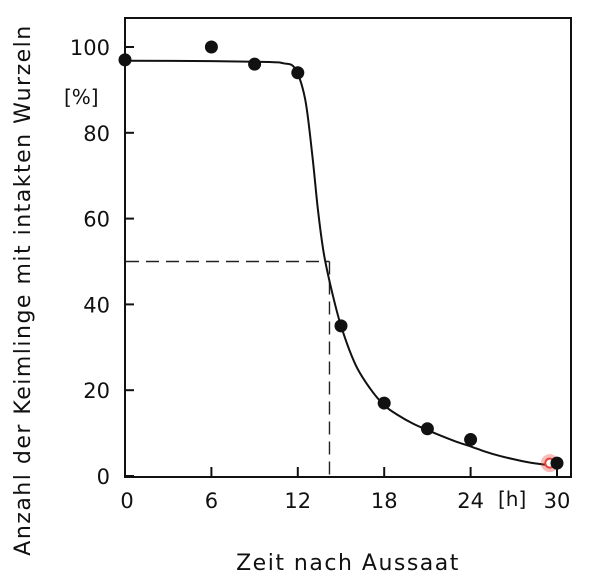 The width and height of the screenshot is (602, 580). What do you see at coordinates (126, 501) in the screenshot?
I see `x-tick-label: 0` at bounding box center [126, 501].